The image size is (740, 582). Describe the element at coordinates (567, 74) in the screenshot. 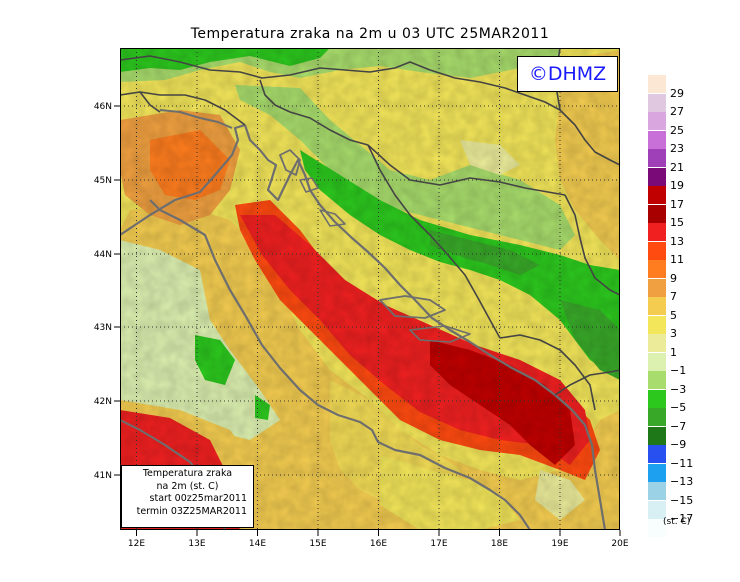

I see `dhmz-logo: ©DHMZ` at that location.